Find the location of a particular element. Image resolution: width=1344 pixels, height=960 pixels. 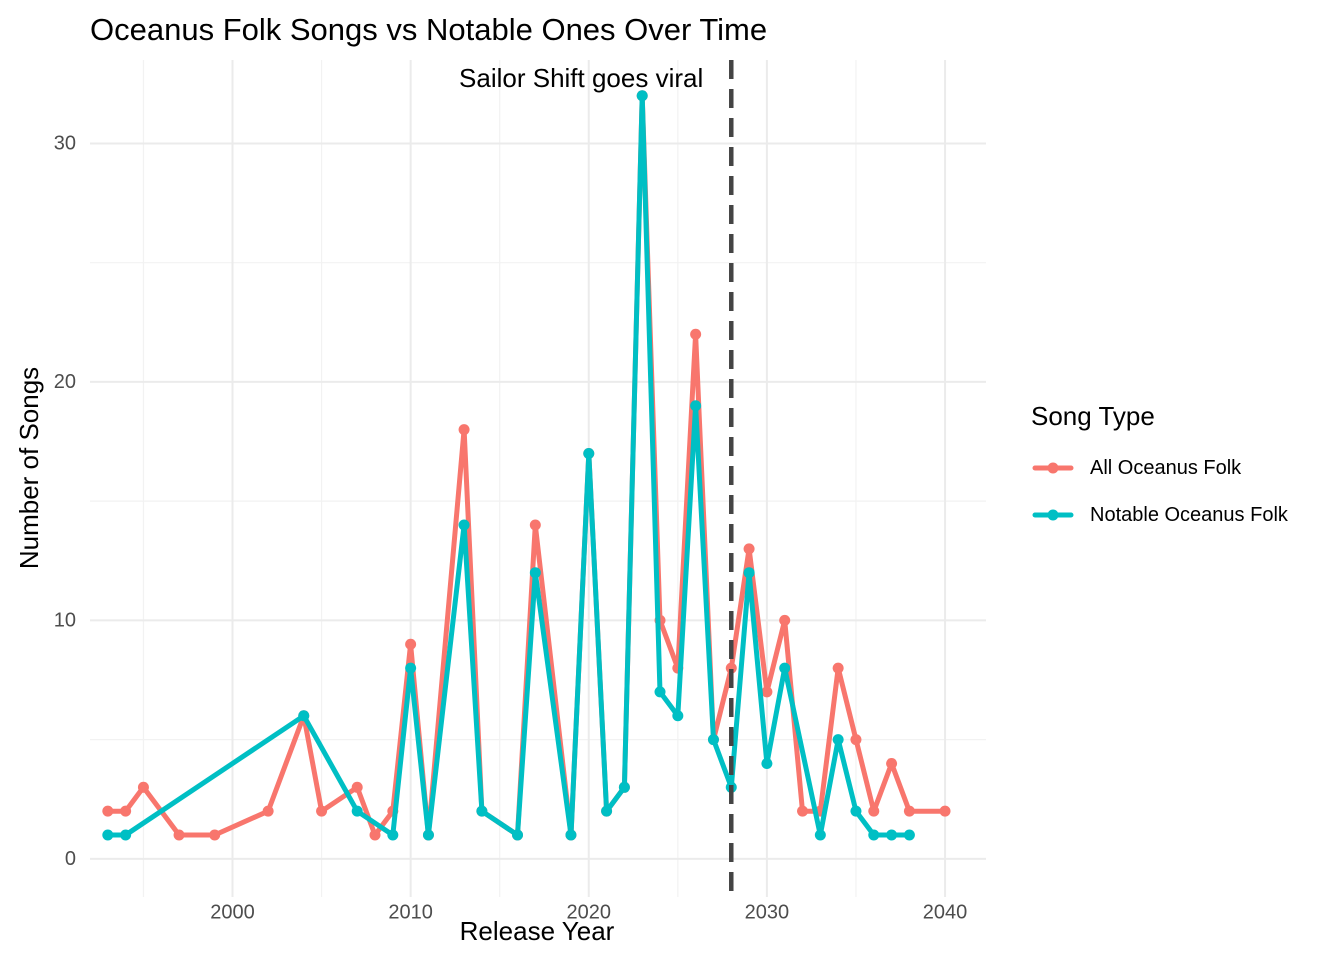

y-tick-label: 30 is located at coordinates (65, 143).